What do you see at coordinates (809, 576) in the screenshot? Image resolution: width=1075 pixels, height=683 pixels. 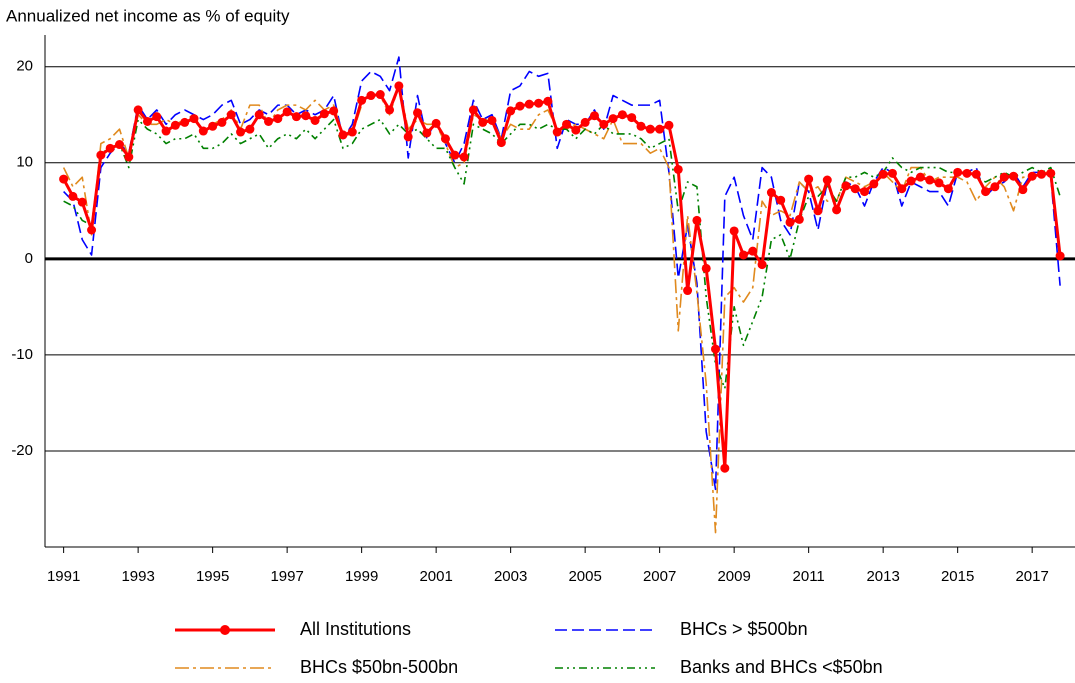 I see `x-tick-label: 2011` at bounding box center [809, 576].